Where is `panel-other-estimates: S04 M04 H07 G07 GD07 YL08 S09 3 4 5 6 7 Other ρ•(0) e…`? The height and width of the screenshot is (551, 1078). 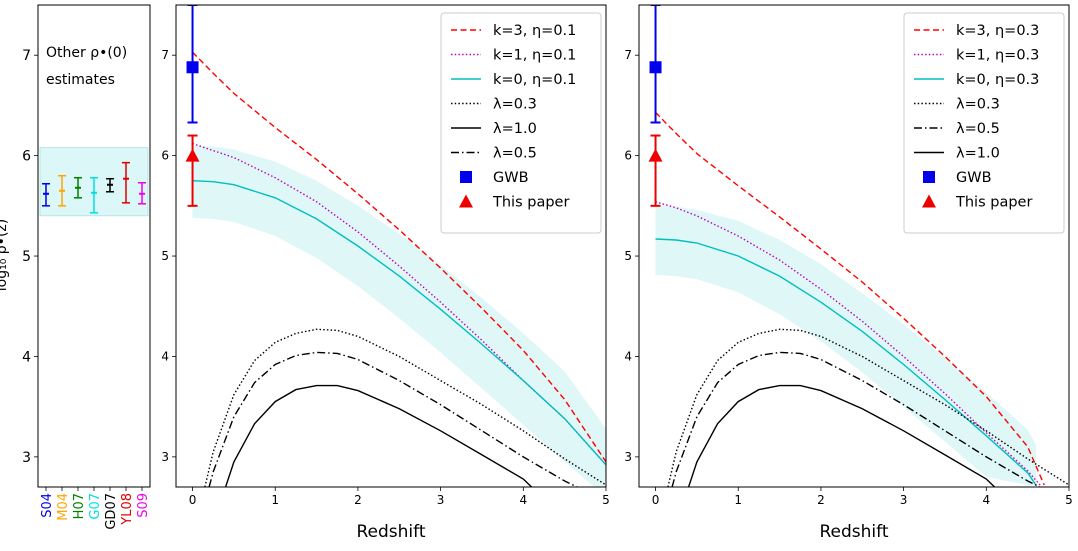 panel-other-estimates: S04 M04 H07 G07 GD07 YL08 S09 3 4 5 6 7 Other ρ•(0) e… is located at coordinates (86, 267).